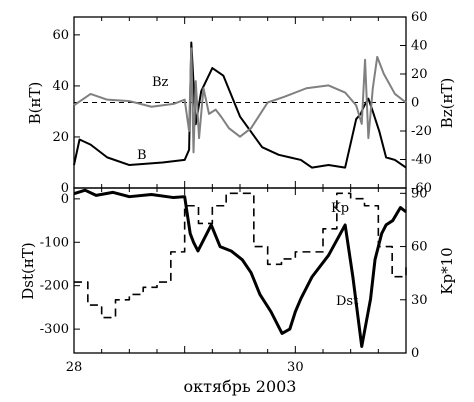 This screenshot has width=474, height=402. Describe the element at coordinates (28, 270) in the screenshot. I see `bottom-left-axis-label: Dst(нТ)` at that location.